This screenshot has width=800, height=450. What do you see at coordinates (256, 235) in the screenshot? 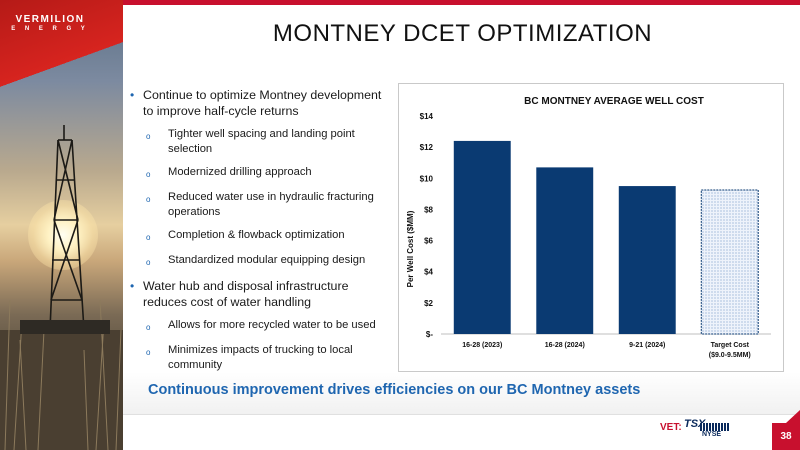
I see `sub-bullet-text: Completion & flowback optimization` at bounding box center [256, 235].